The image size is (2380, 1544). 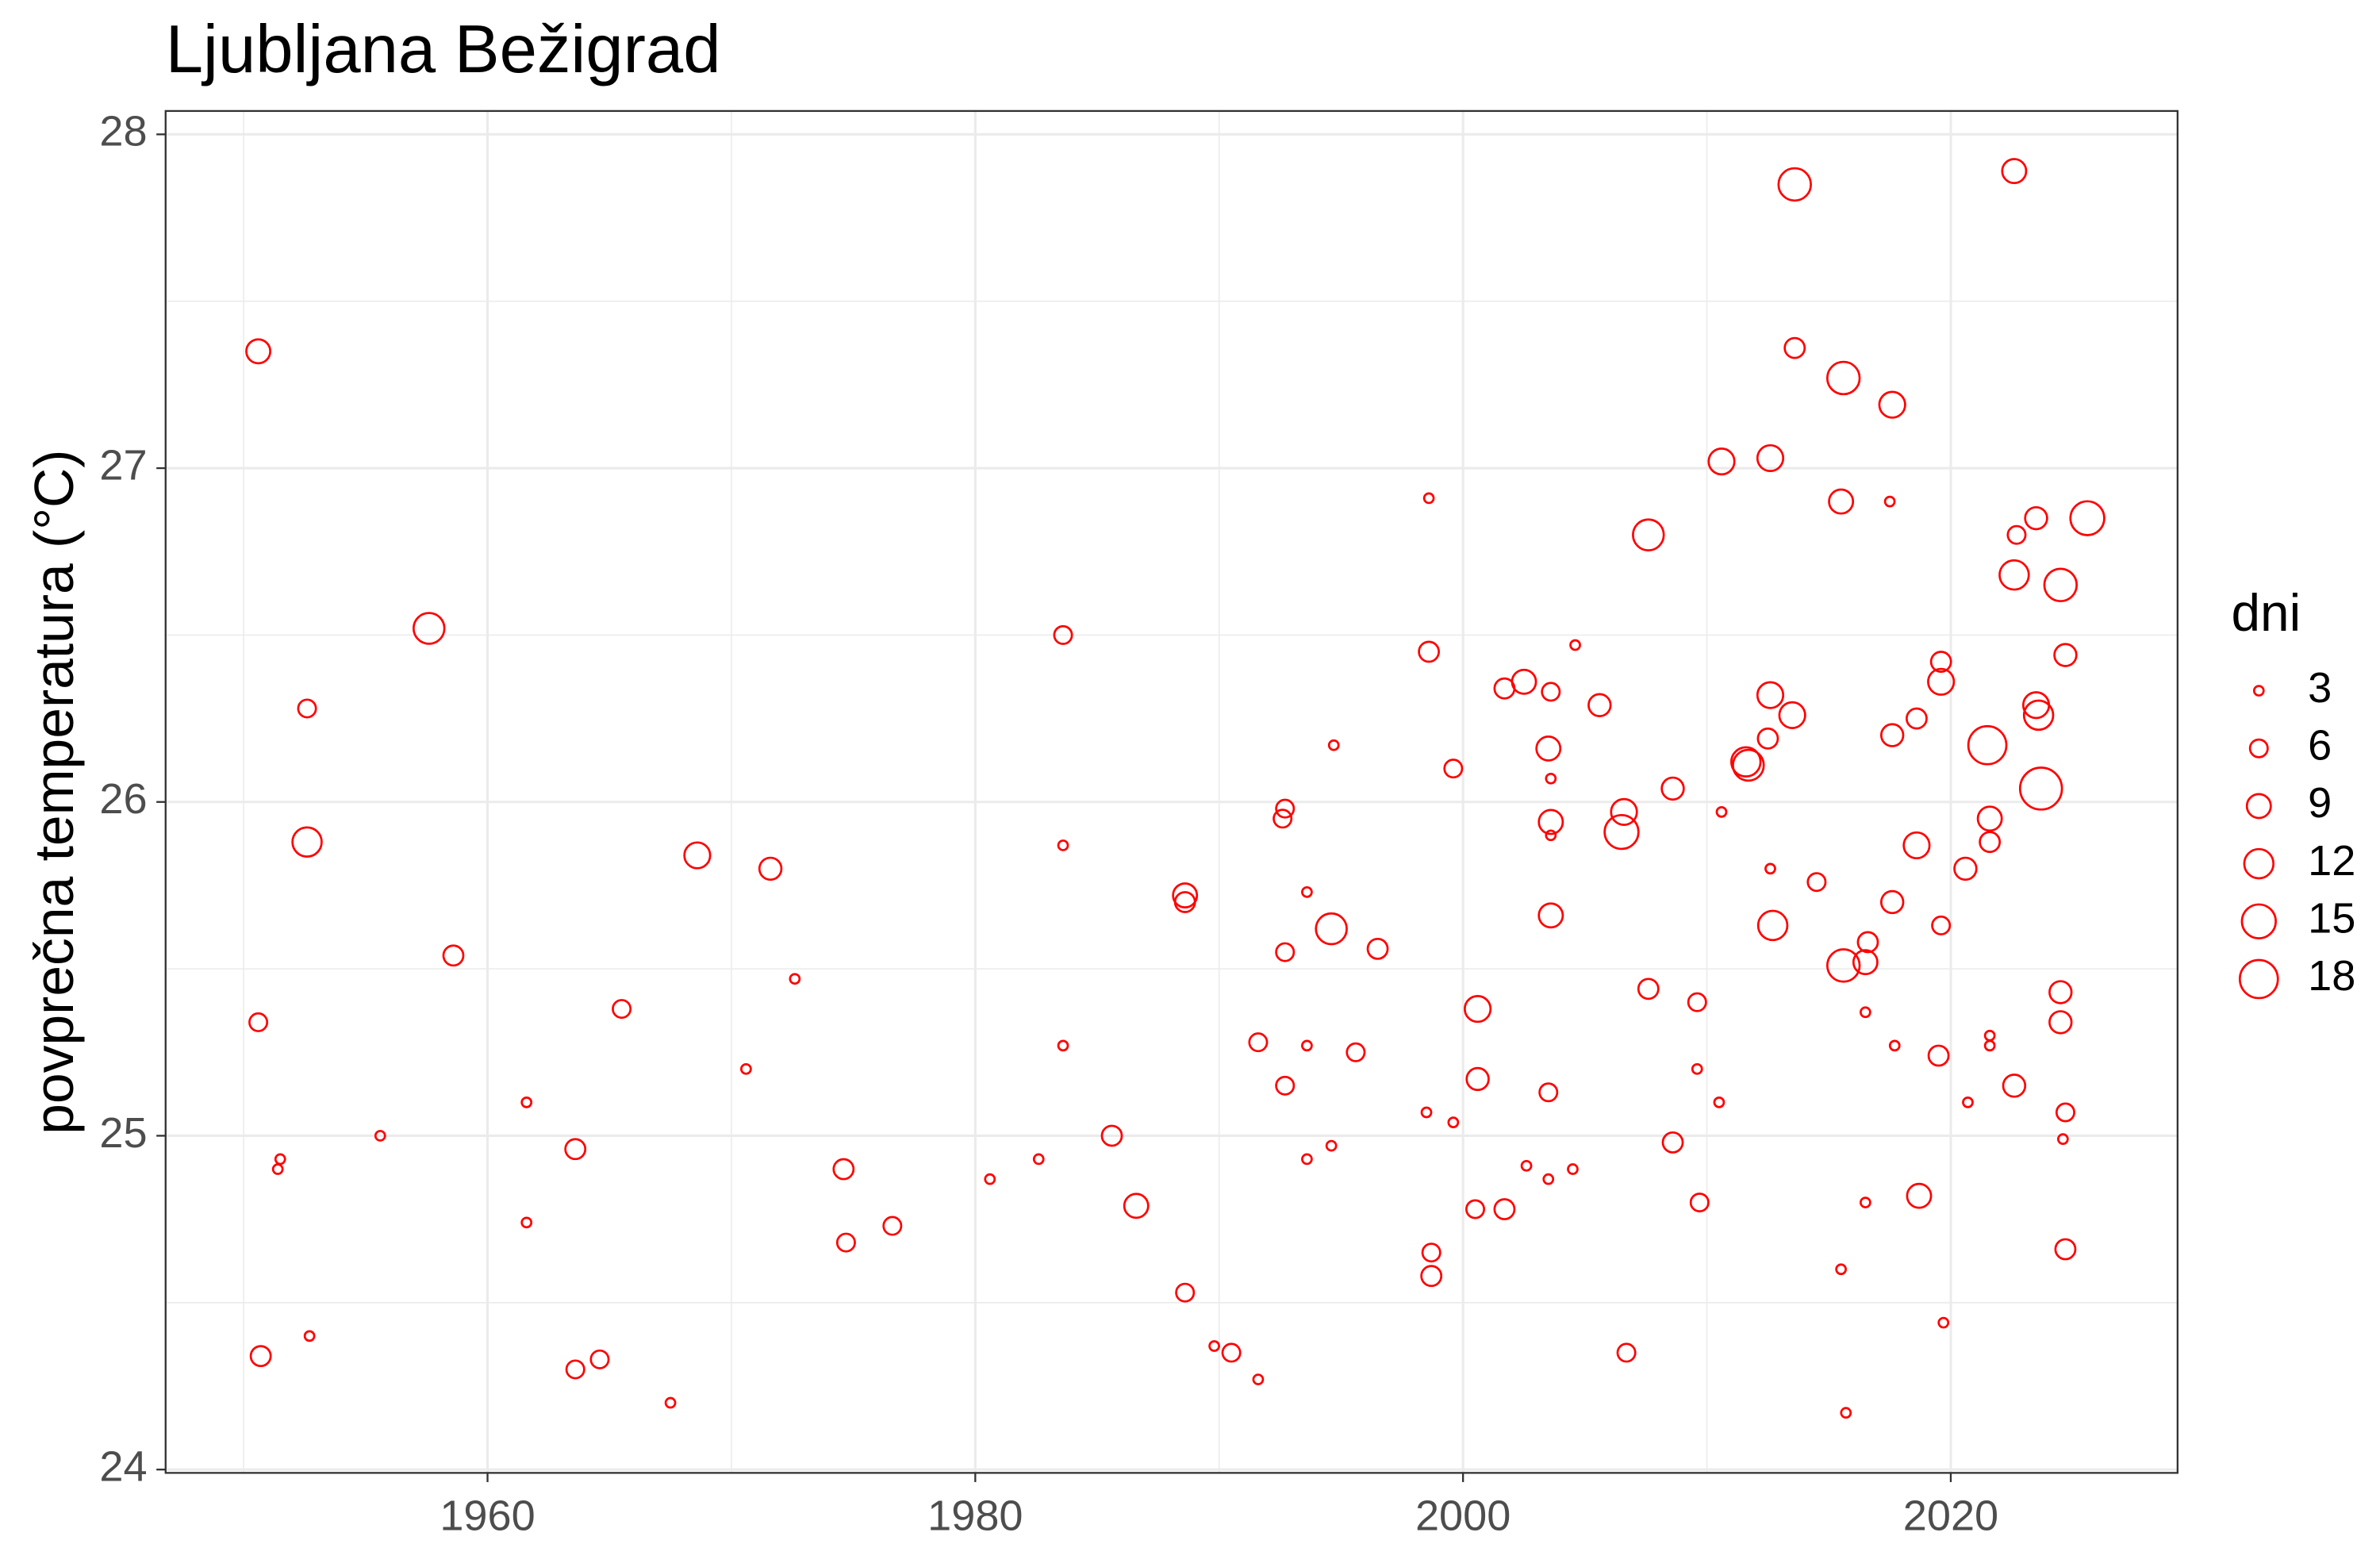 I want to click on x-tick-label: 1980, so click(x=975, y=1516).